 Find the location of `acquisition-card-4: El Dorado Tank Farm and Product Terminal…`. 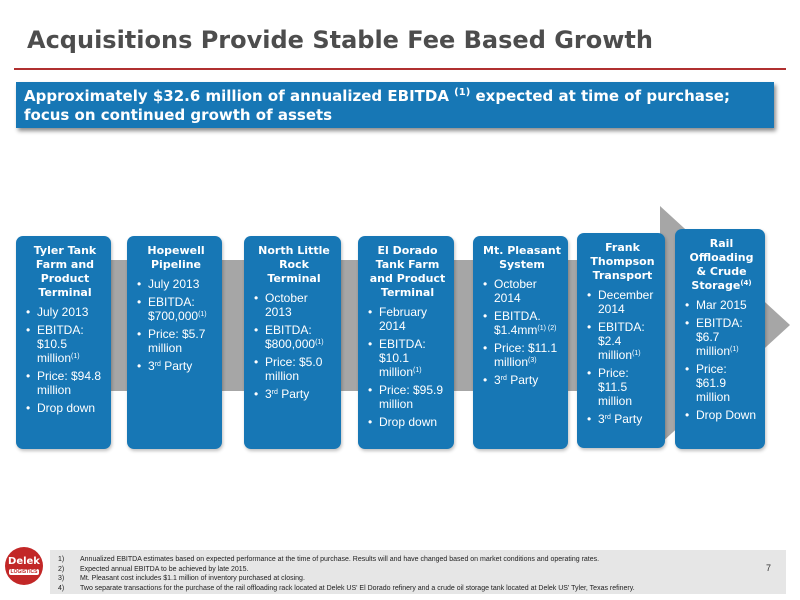

acquisition-card-4: El Dorado Tank Farm and Product Terminal… is located at coordinates (406, 342).